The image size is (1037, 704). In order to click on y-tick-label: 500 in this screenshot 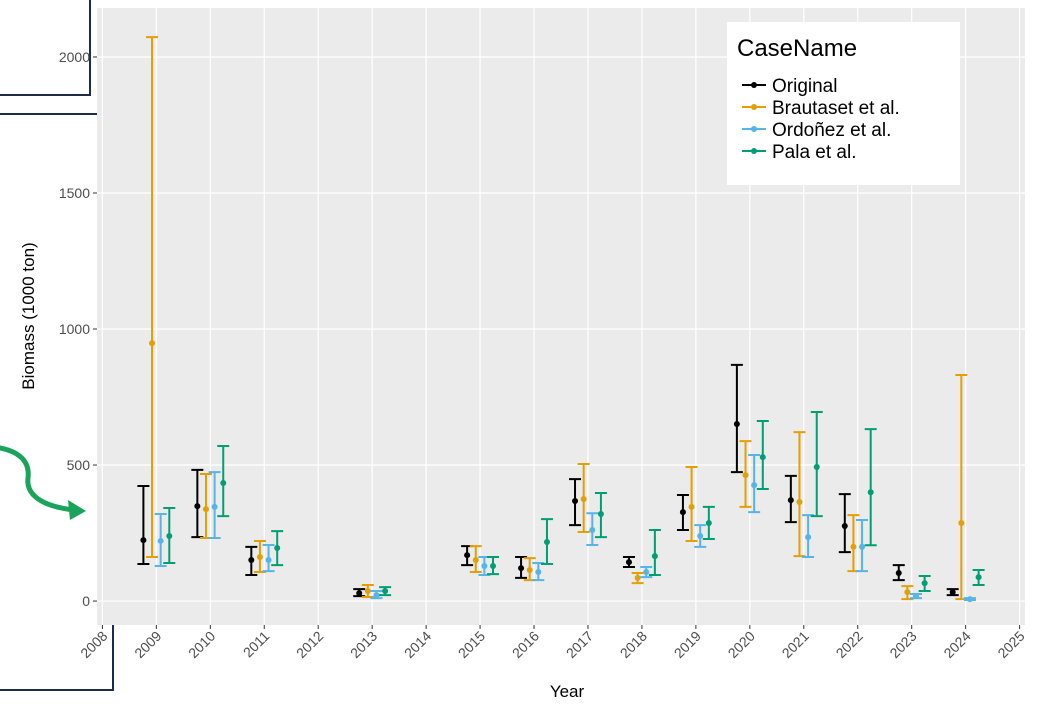, I will do `click(79, 465)`.